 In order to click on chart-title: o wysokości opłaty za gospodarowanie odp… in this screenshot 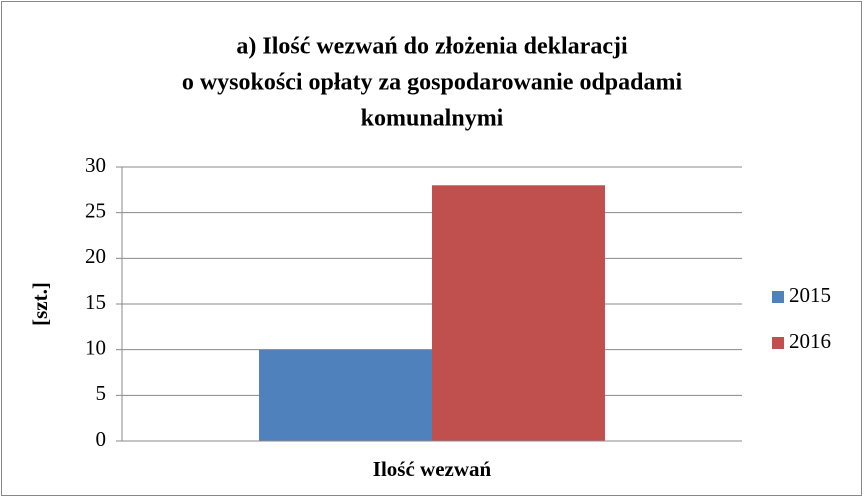, I will do `click(432, 83)`.